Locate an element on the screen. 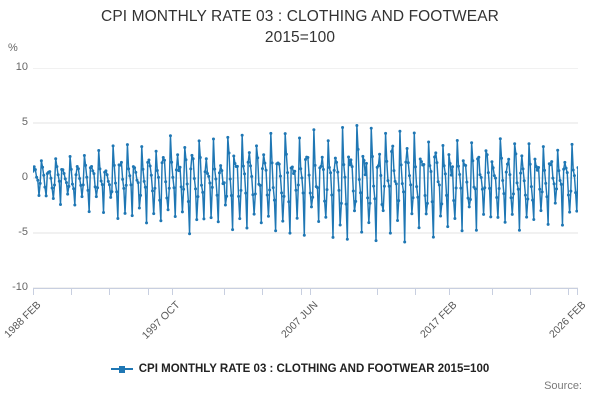 This screenshot has width=600, height=400. y-axis-tick-label: 5 is located at coordinates (24, 122).